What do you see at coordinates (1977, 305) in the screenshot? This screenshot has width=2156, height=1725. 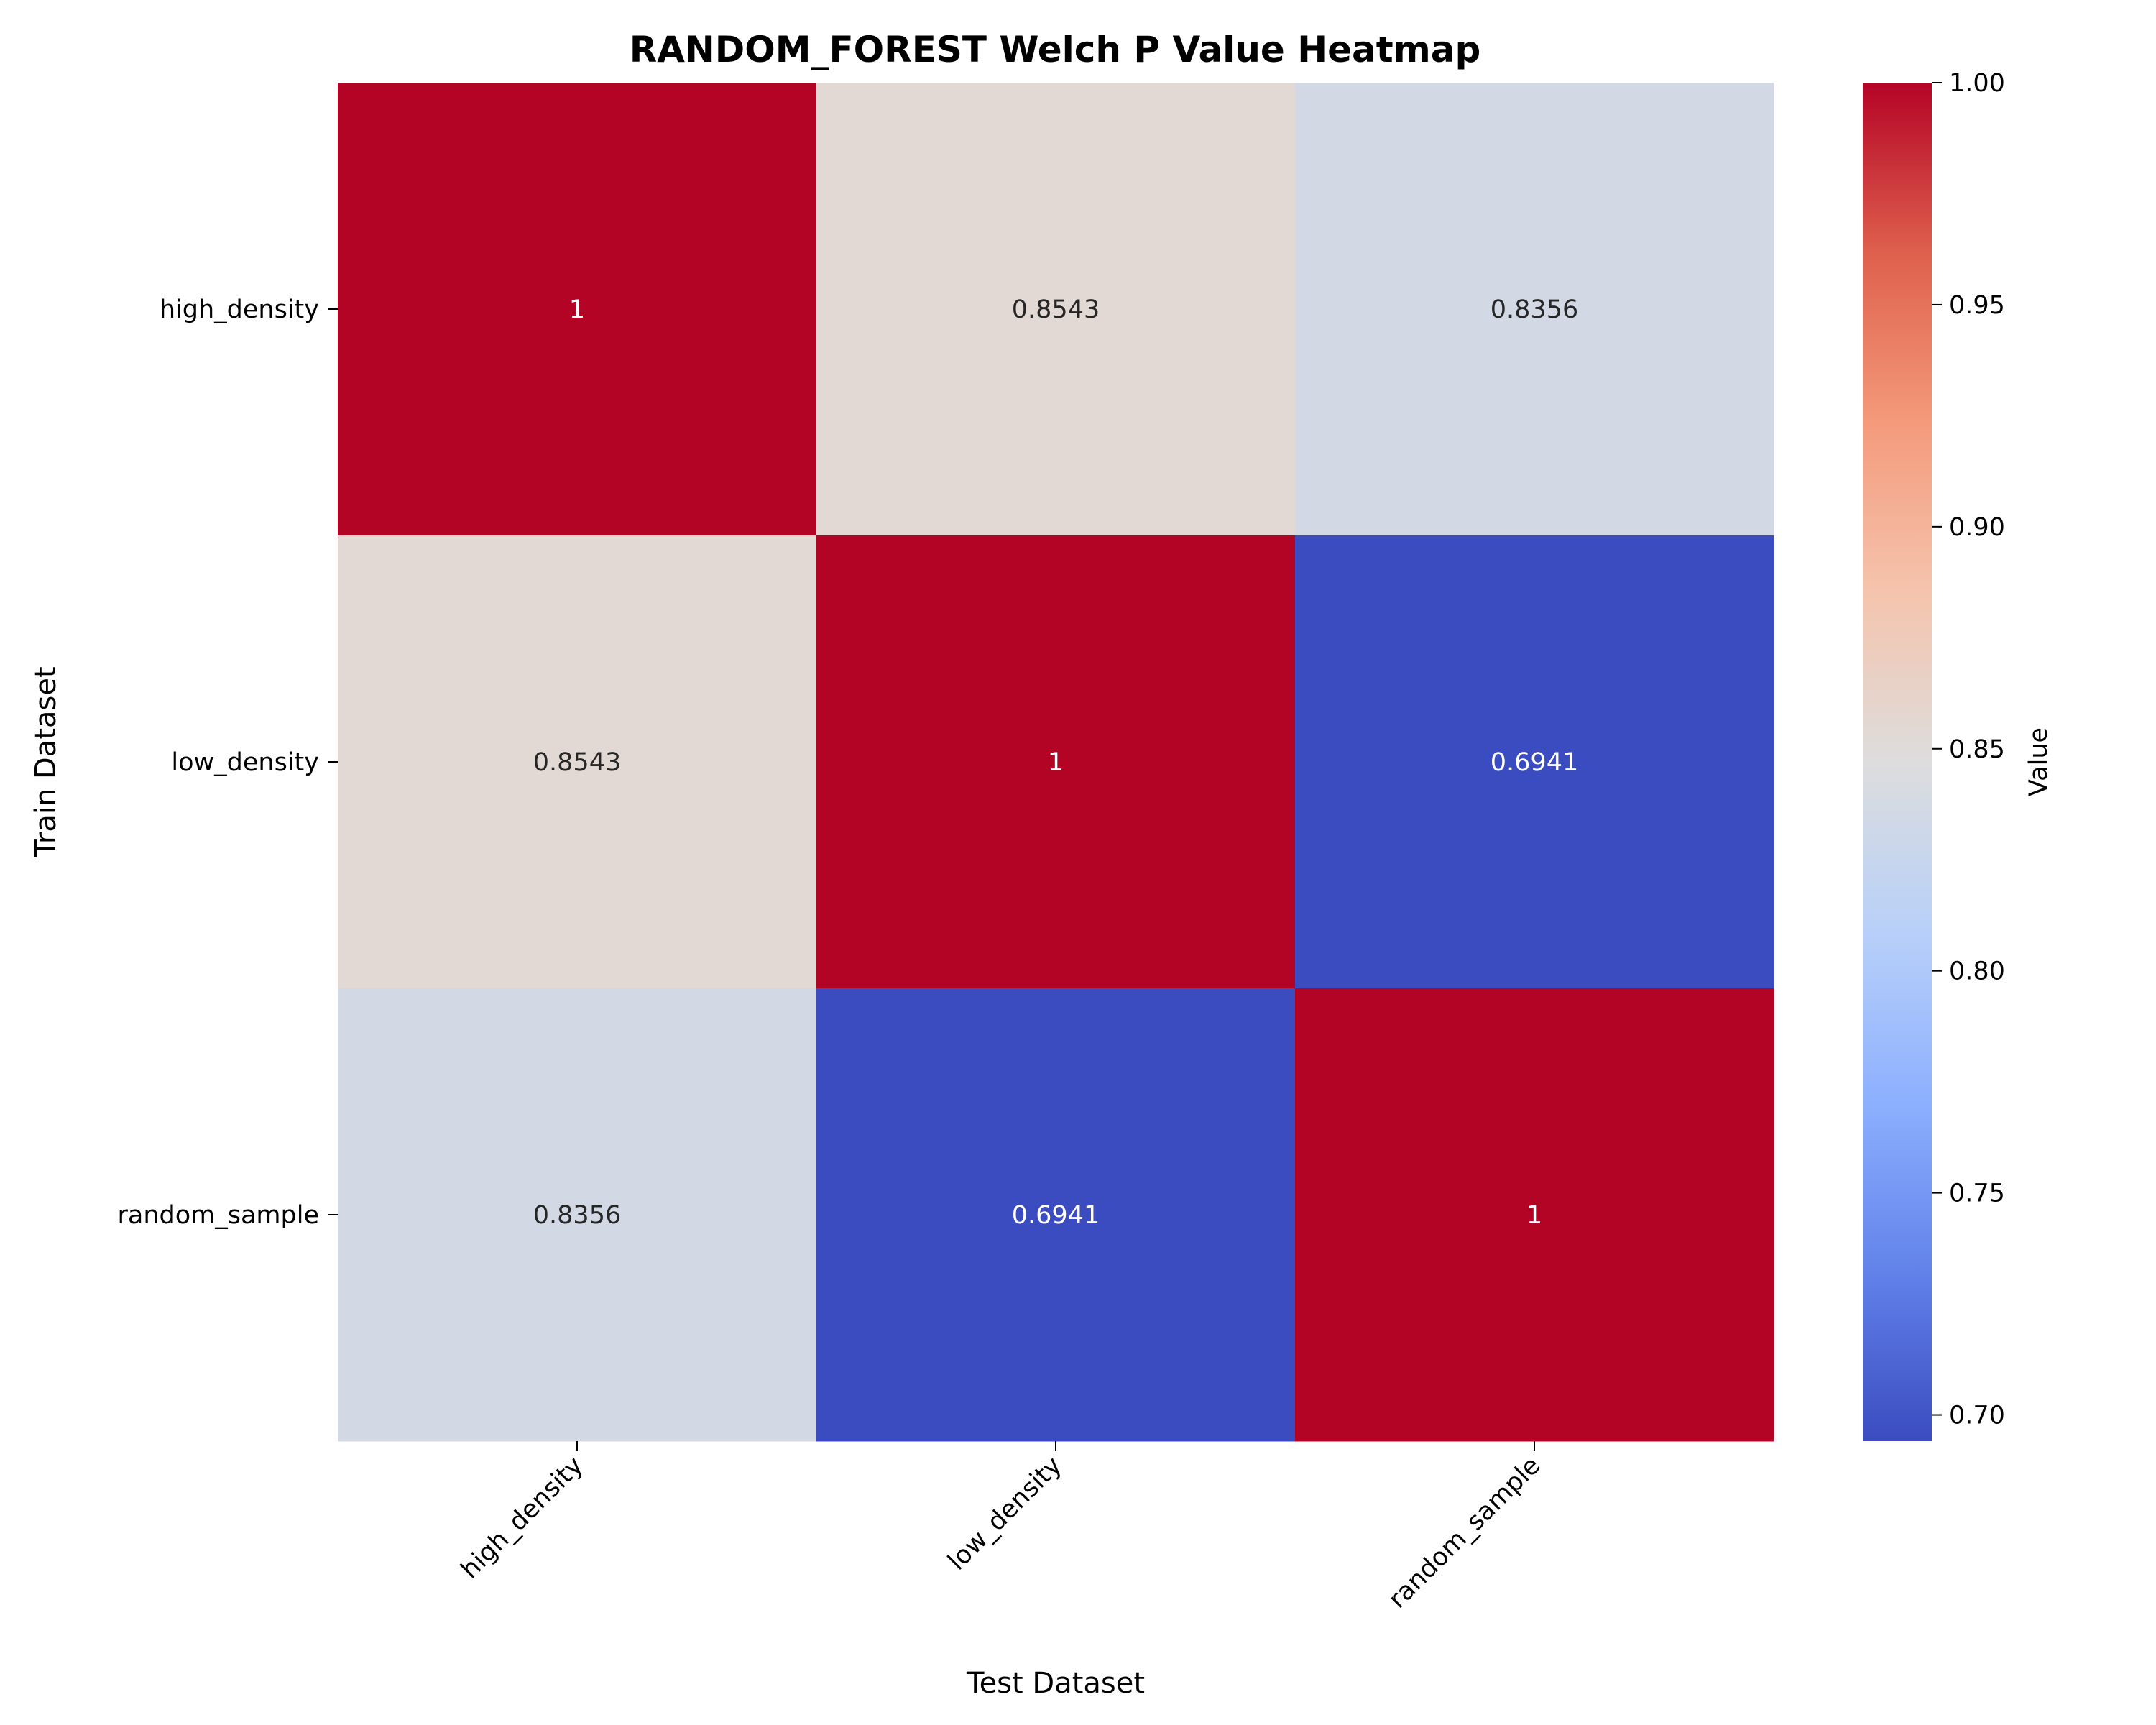 I see `colorbar-tick-label: 0.95` at bounding box center [1977, 305].